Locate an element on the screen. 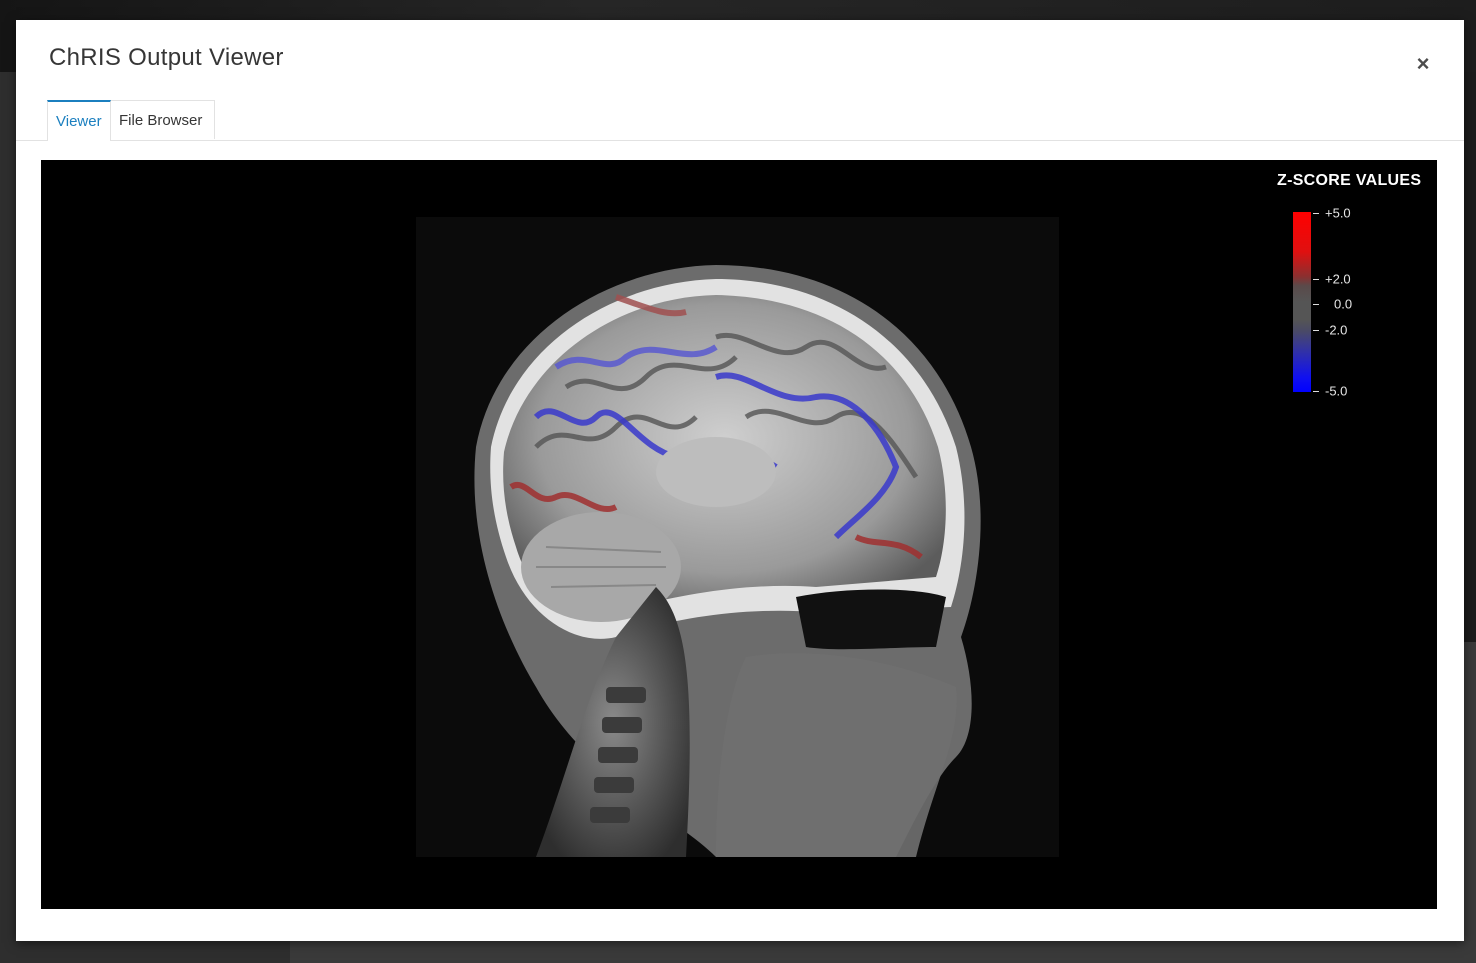  app-right-backdrop is located at coordinates (1470, 357).